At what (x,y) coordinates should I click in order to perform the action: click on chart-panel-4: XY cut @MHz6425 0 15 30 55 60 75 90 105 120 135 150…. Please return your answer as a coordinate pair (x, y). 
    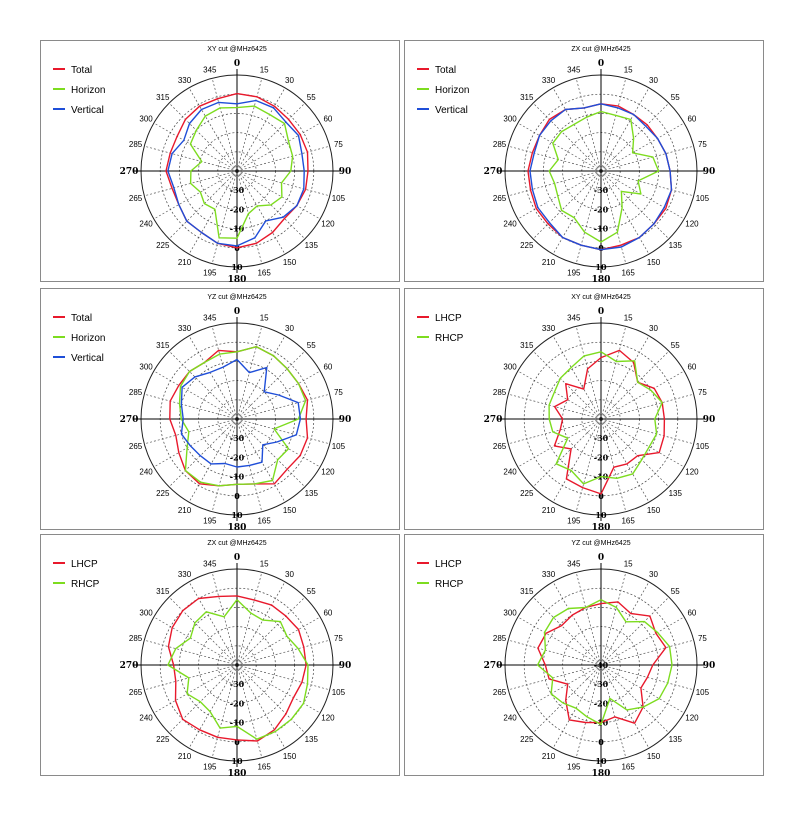
    Looking at the image, I should click on (584, 409).